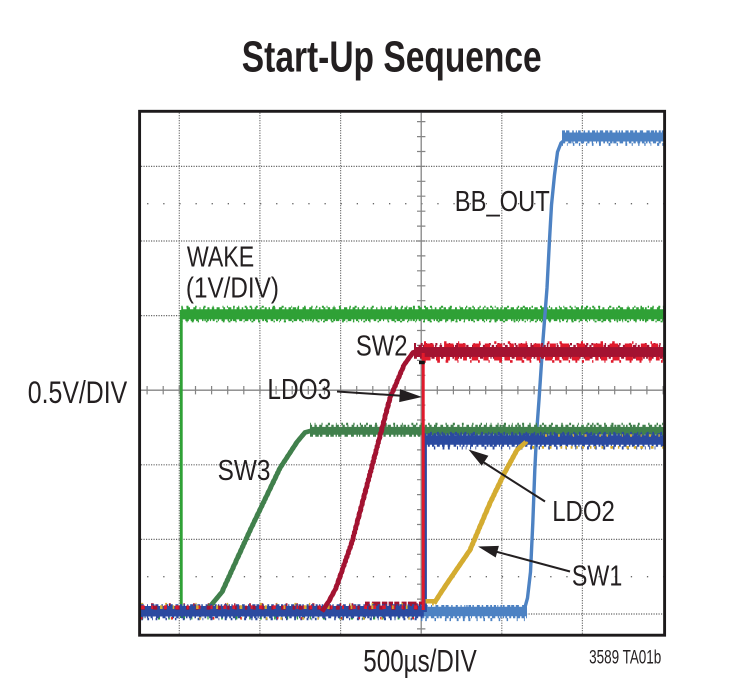  What do you see at coordinates (392, 57) in the screenshot?
I see `svg-text: Start-Up Sequence` at bounding box center [392, 57].